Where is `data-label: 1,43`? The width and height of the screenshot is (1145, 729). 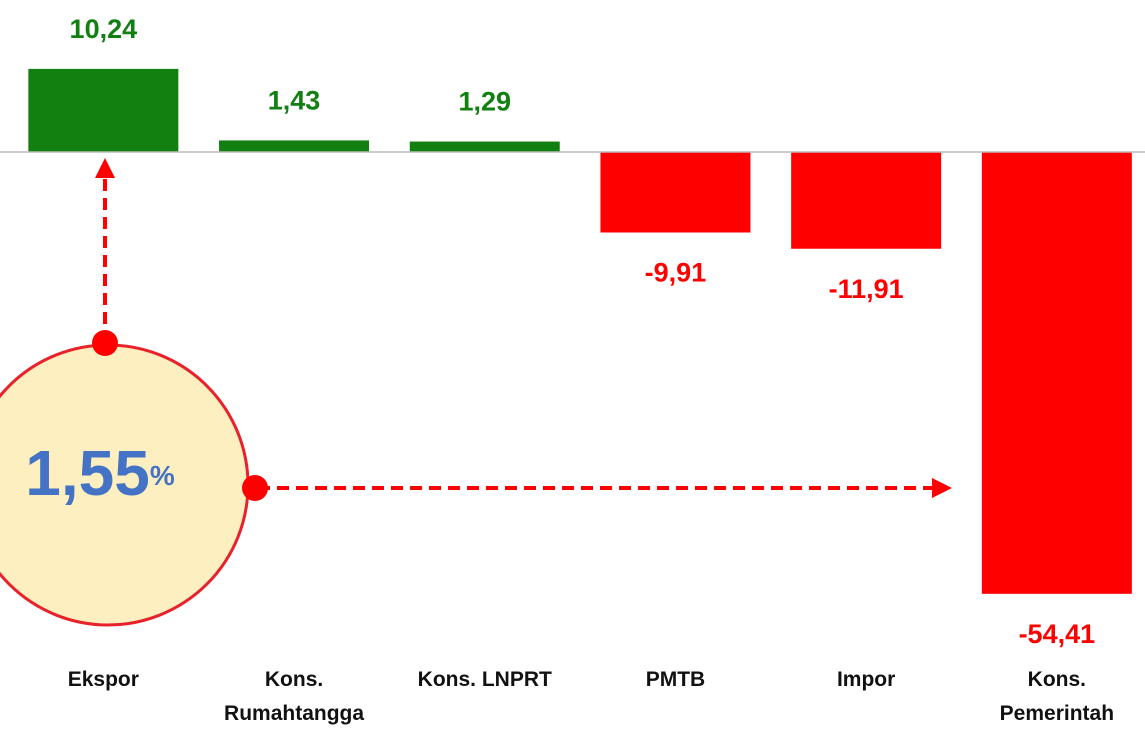 data-label: 1,43 is located at coordinates (294, 101).